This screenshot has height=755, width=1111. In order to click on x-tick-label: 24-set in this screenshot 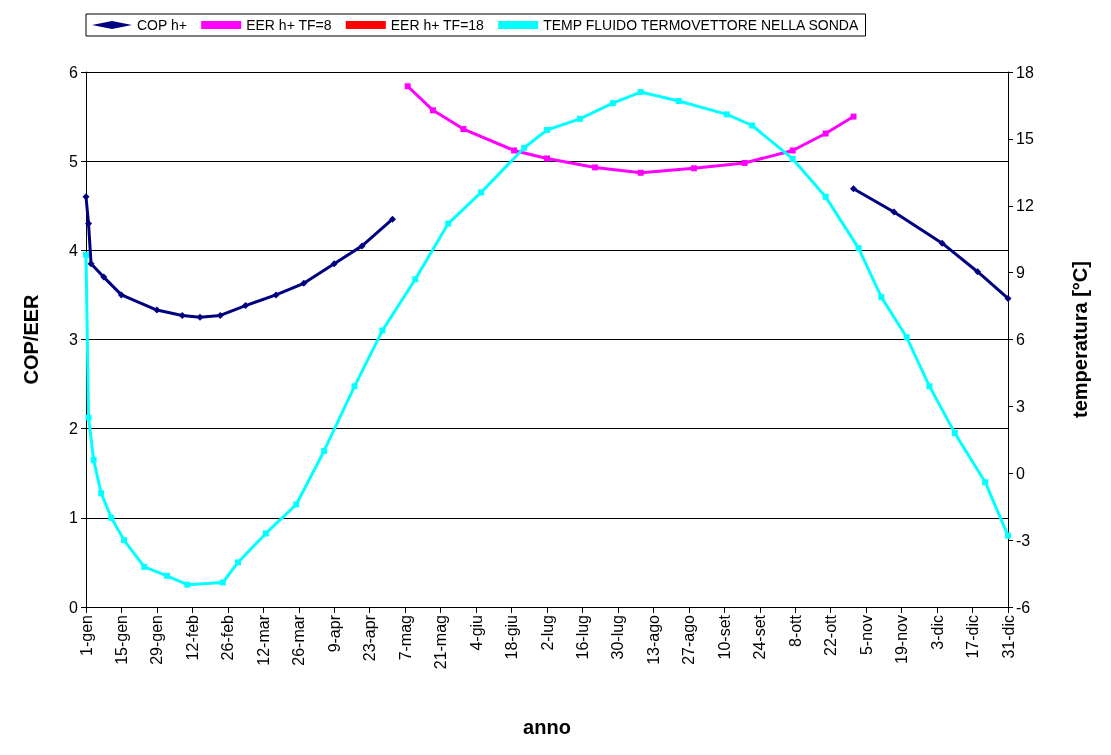, I will do `click(760, 637)`.